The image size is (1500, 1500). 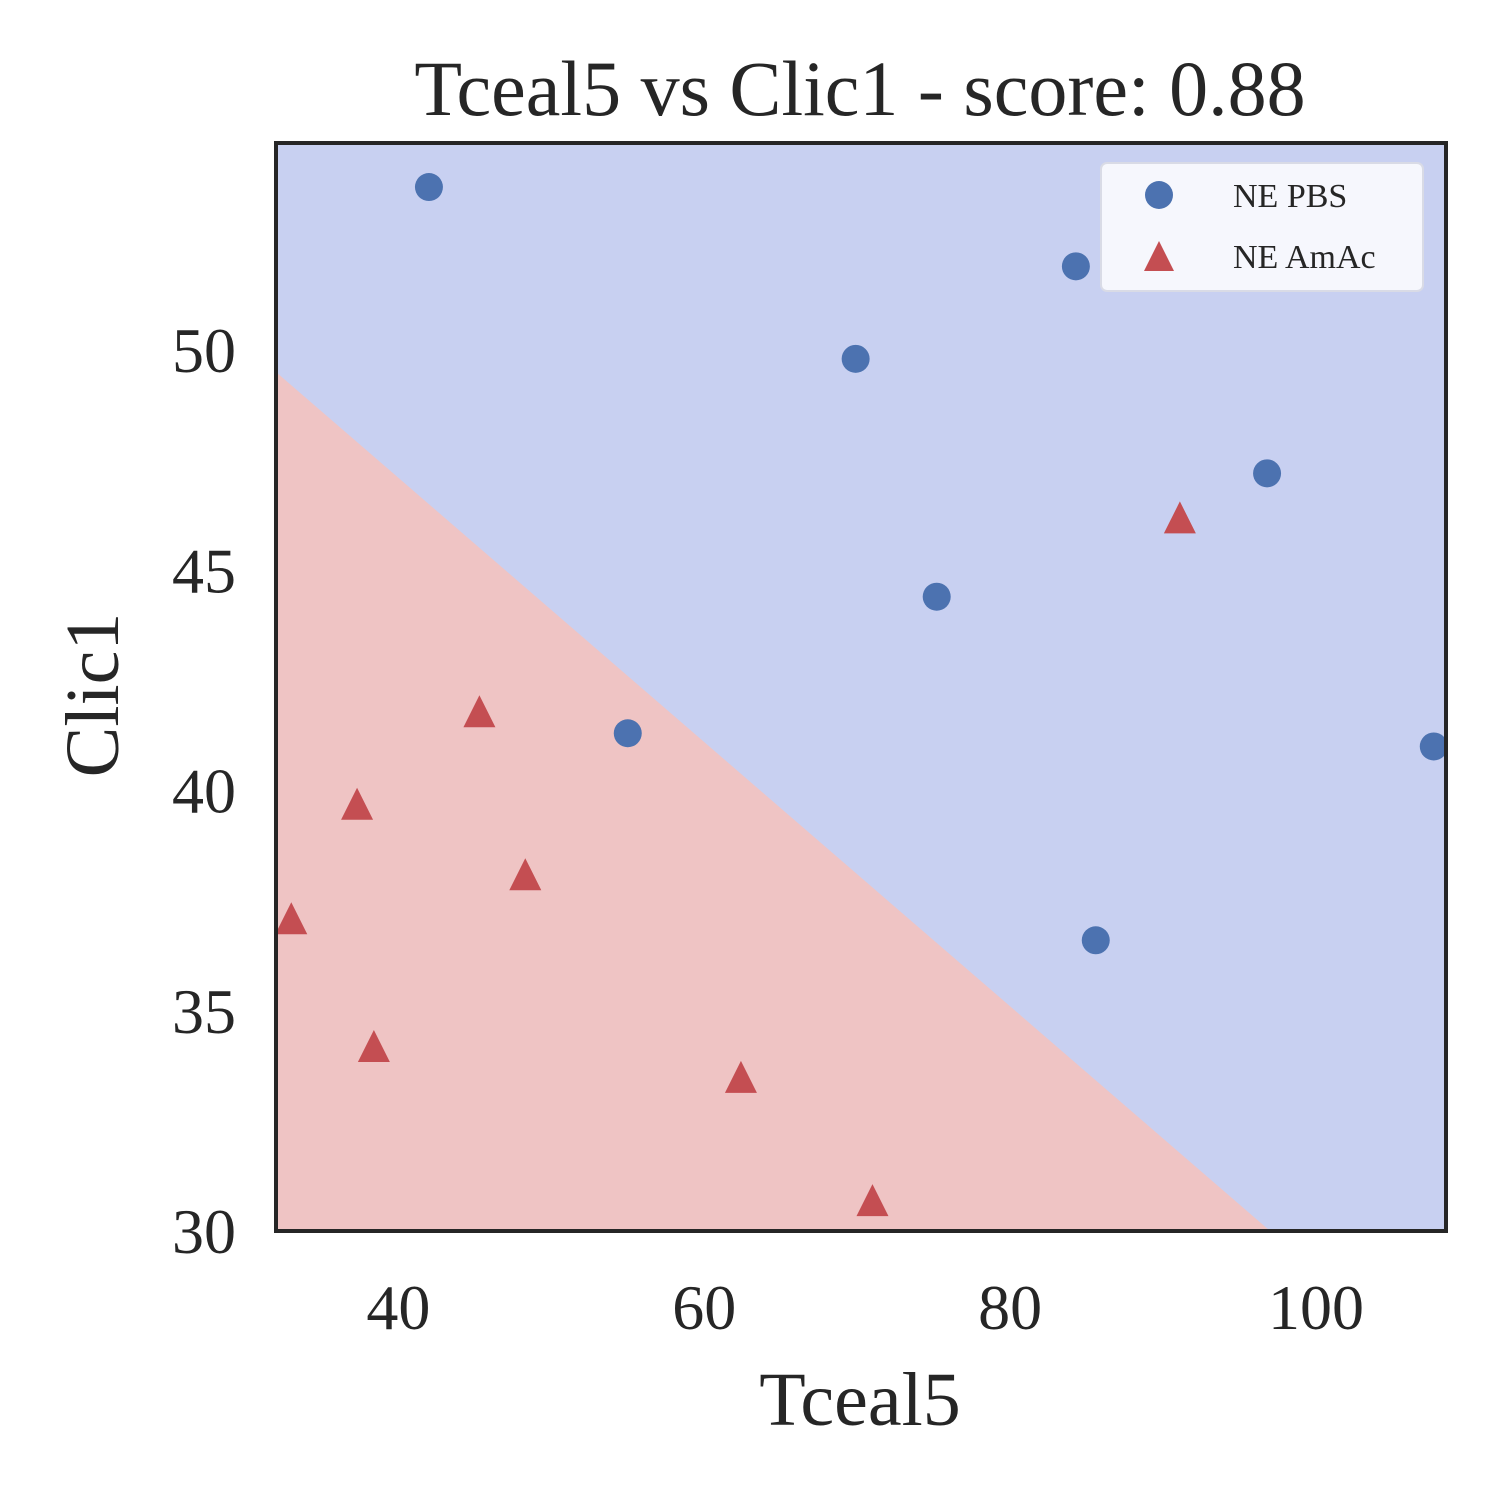 I want to click on y-tick-label: 35, so click(x=204, y=1011).